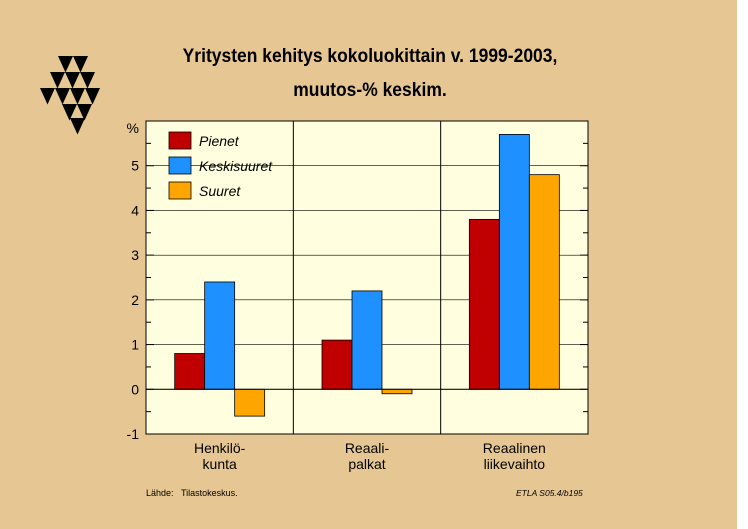  I want to click on right-edge-strip, so click(742, 264).